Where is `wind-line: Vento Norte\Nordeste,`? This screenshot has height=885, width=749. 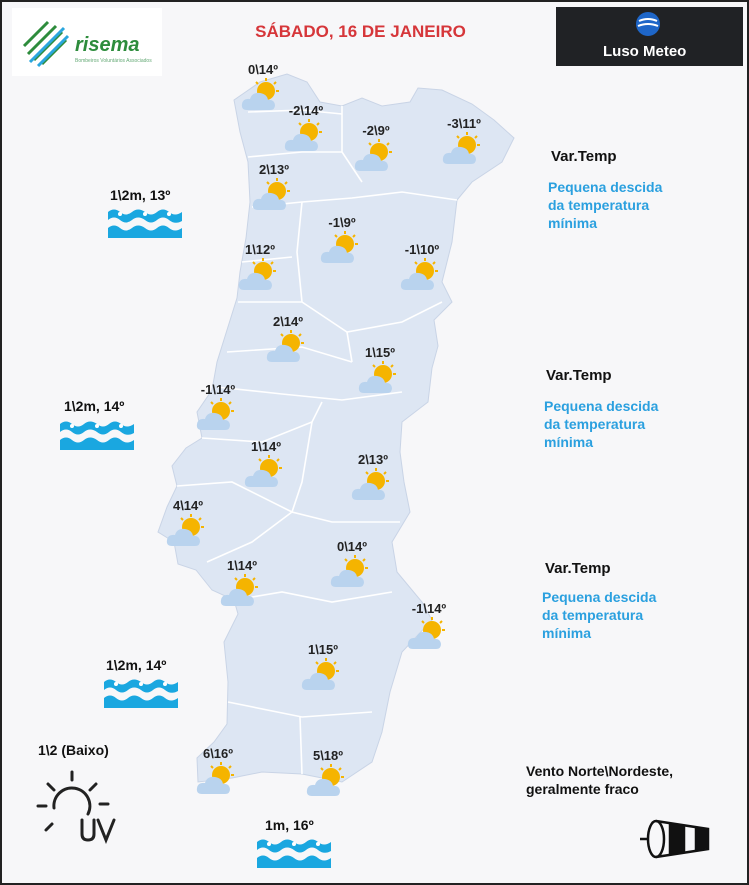
wind-line: Vento Norte\Nordeste, is located at coordinates (600, 771).